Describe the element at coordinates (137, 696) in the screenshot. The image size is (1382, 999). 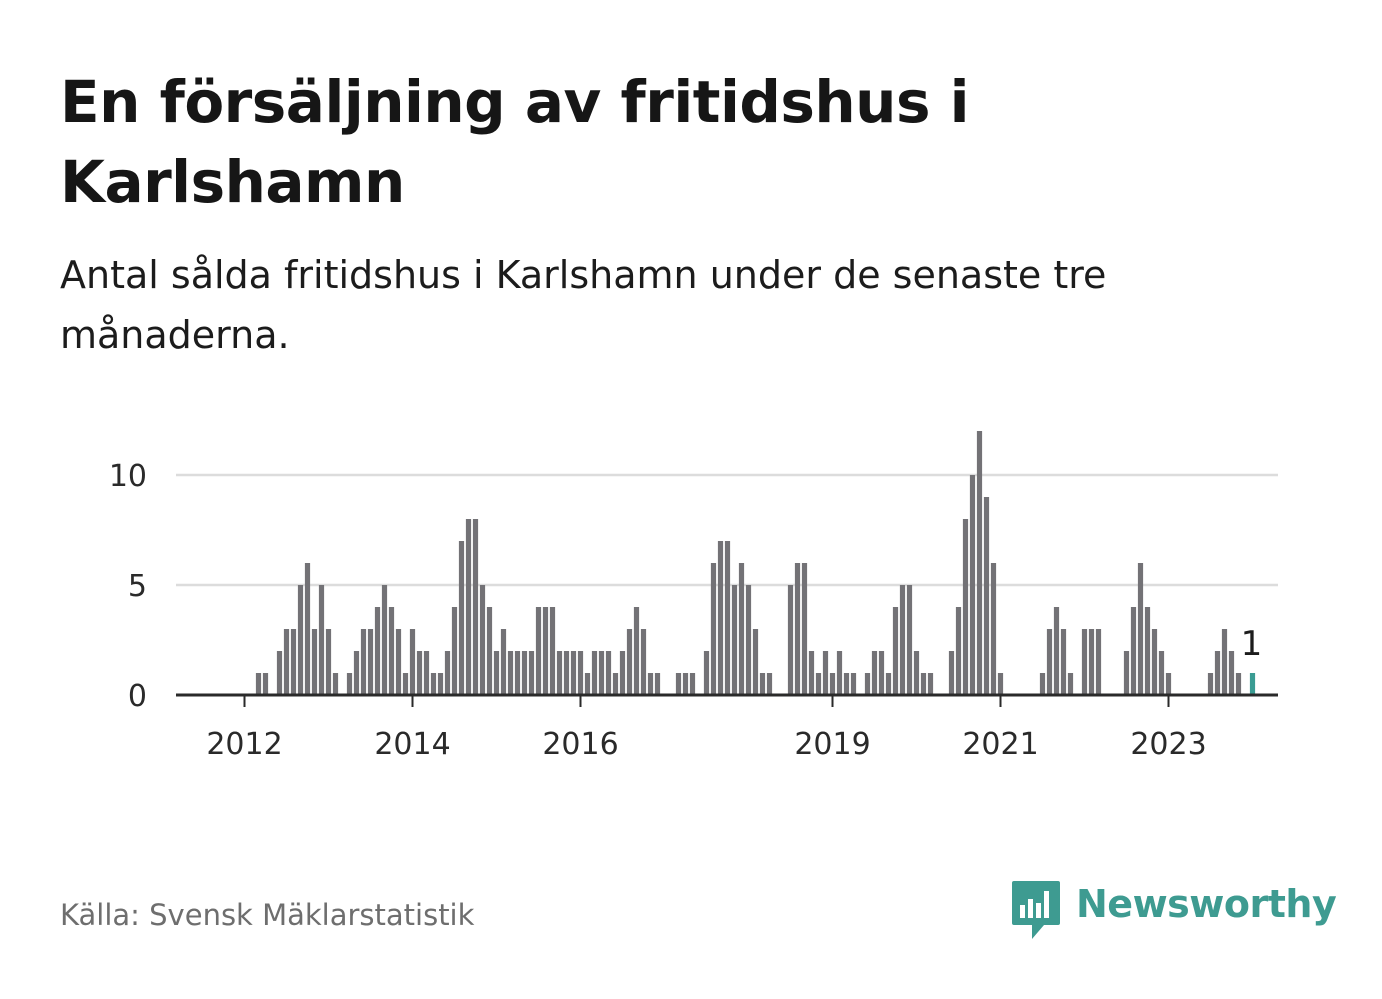
I see `y-tick-label: 0` at that location.